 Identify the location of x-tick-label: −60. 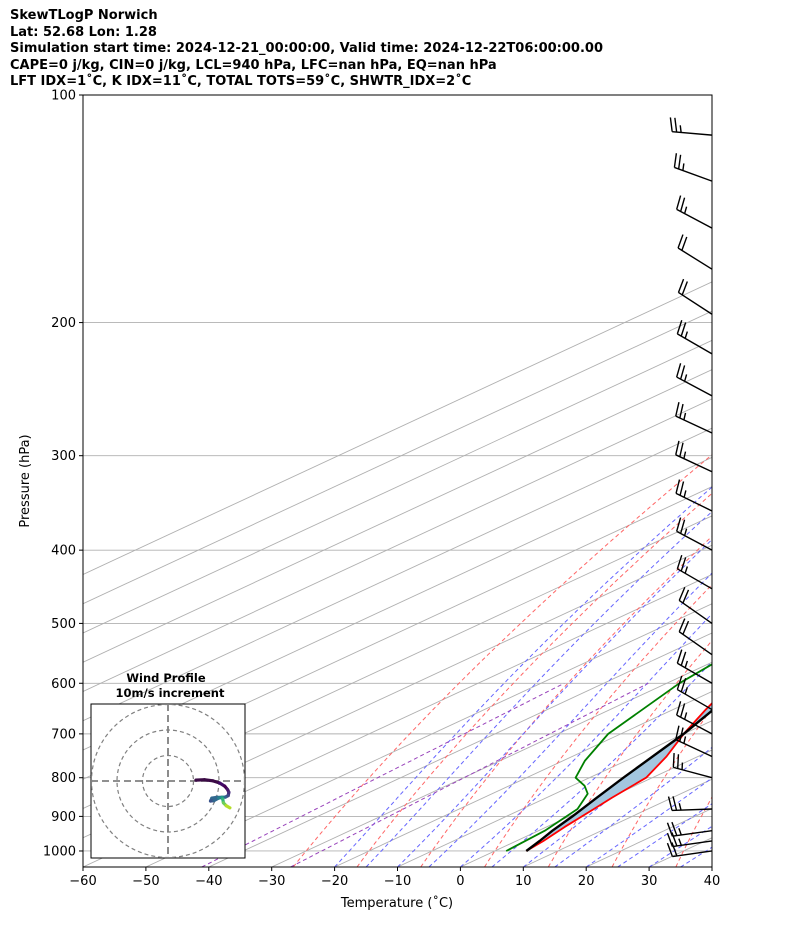
(82, 881).